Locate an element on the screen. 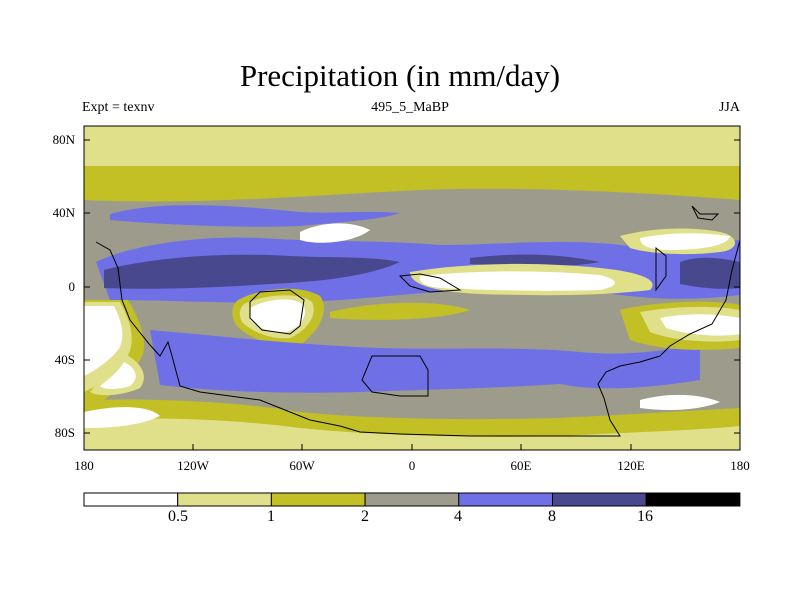 The image size is (800, 600). colorbar-label: 8 is located at coordinates (552, 516).